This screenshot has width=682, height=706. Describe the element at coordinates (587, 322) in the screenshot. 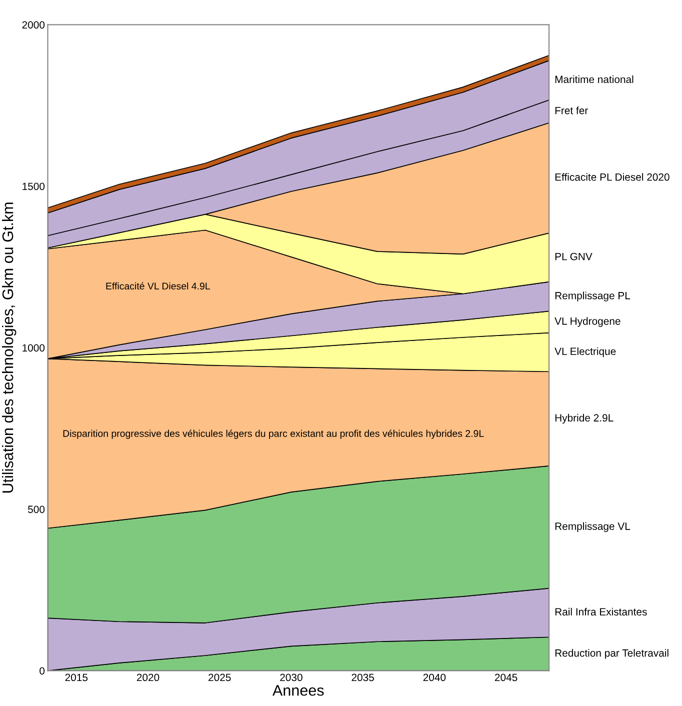

I see `series-label: VL Hydrogene` at that location.